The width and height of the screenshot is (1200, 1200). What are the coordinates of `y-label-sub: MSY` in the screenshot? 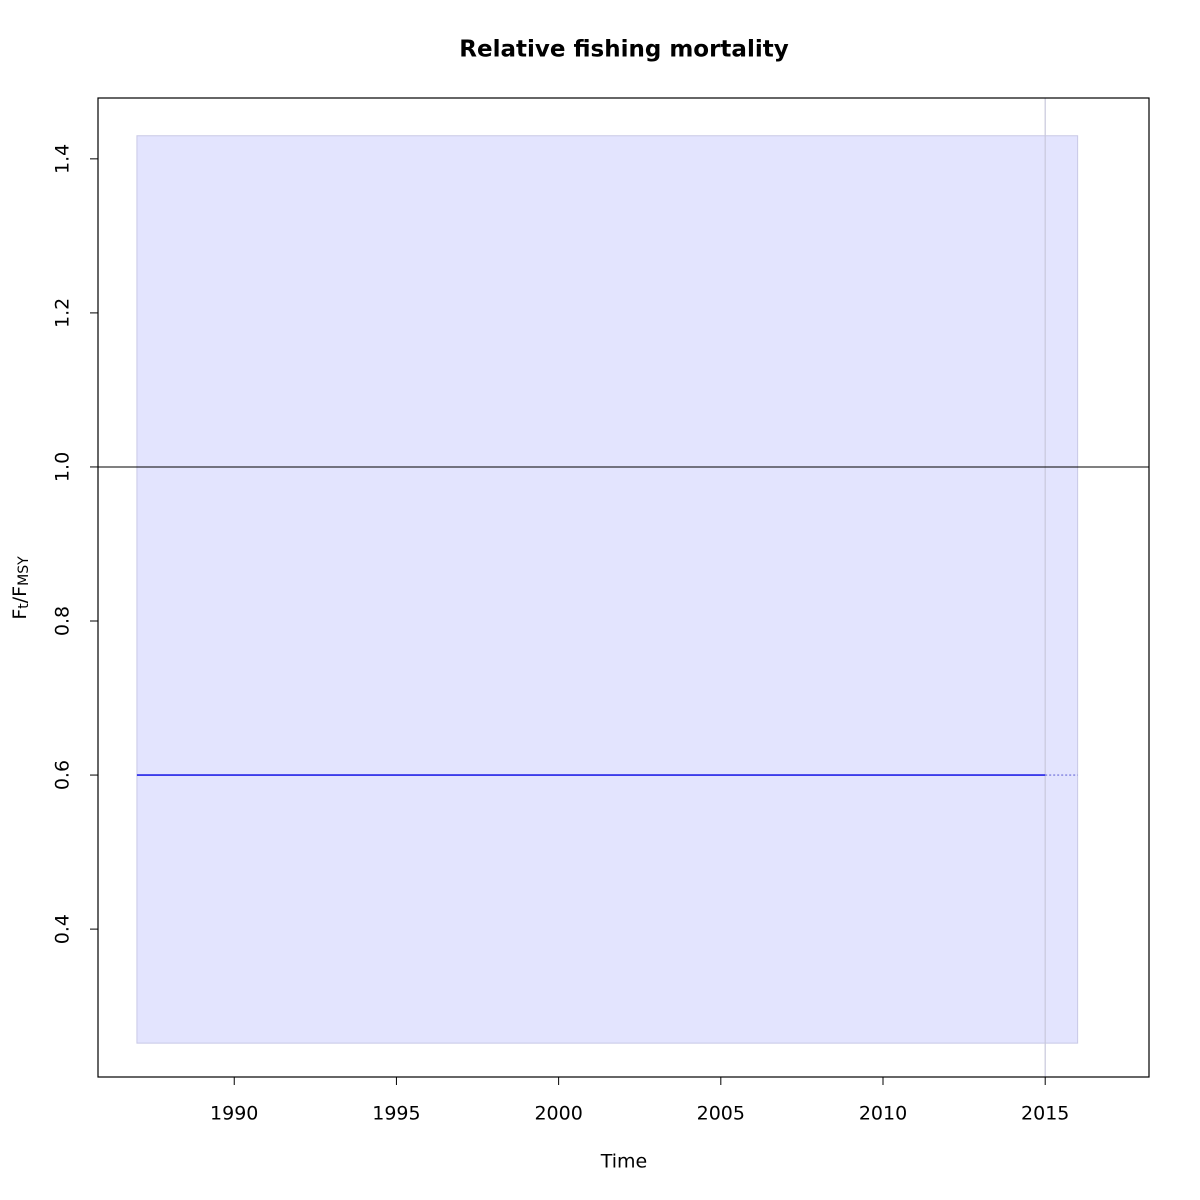 It's located at (24, 571).